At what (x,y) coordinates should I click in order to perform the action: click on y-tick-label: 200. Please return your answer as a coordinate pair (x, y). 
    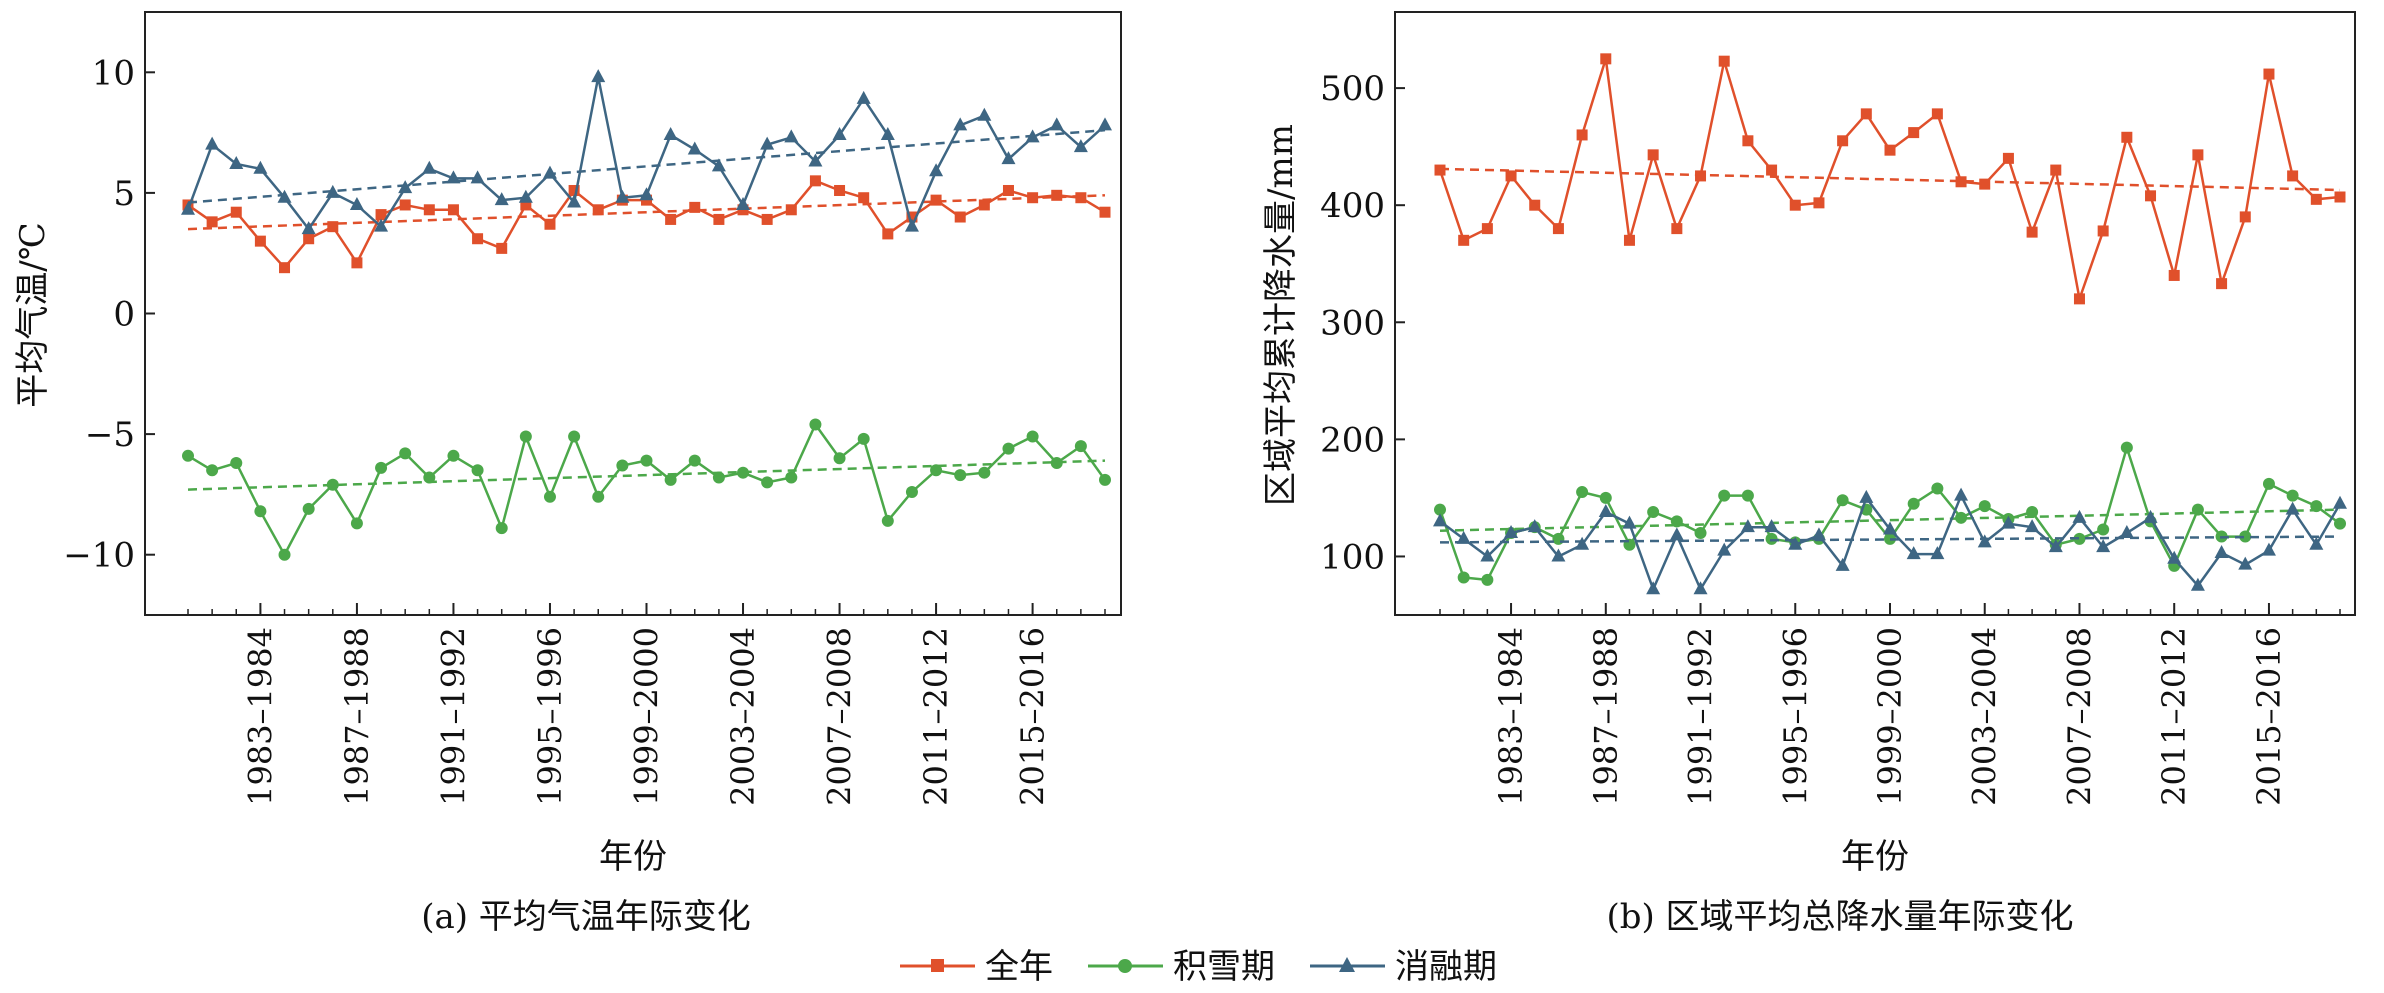
    Looking at the image, I should click on (1352, 440).